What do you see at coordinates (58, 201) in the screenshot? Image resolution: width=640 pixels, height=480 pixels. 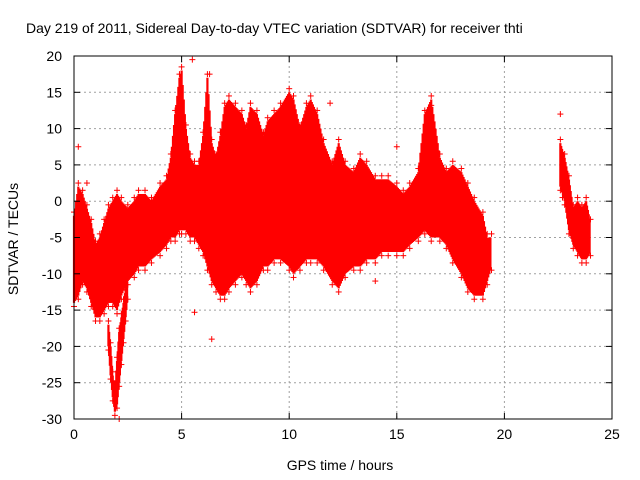 I see `y-tick-label: 0` at bounding box center [58, 201].